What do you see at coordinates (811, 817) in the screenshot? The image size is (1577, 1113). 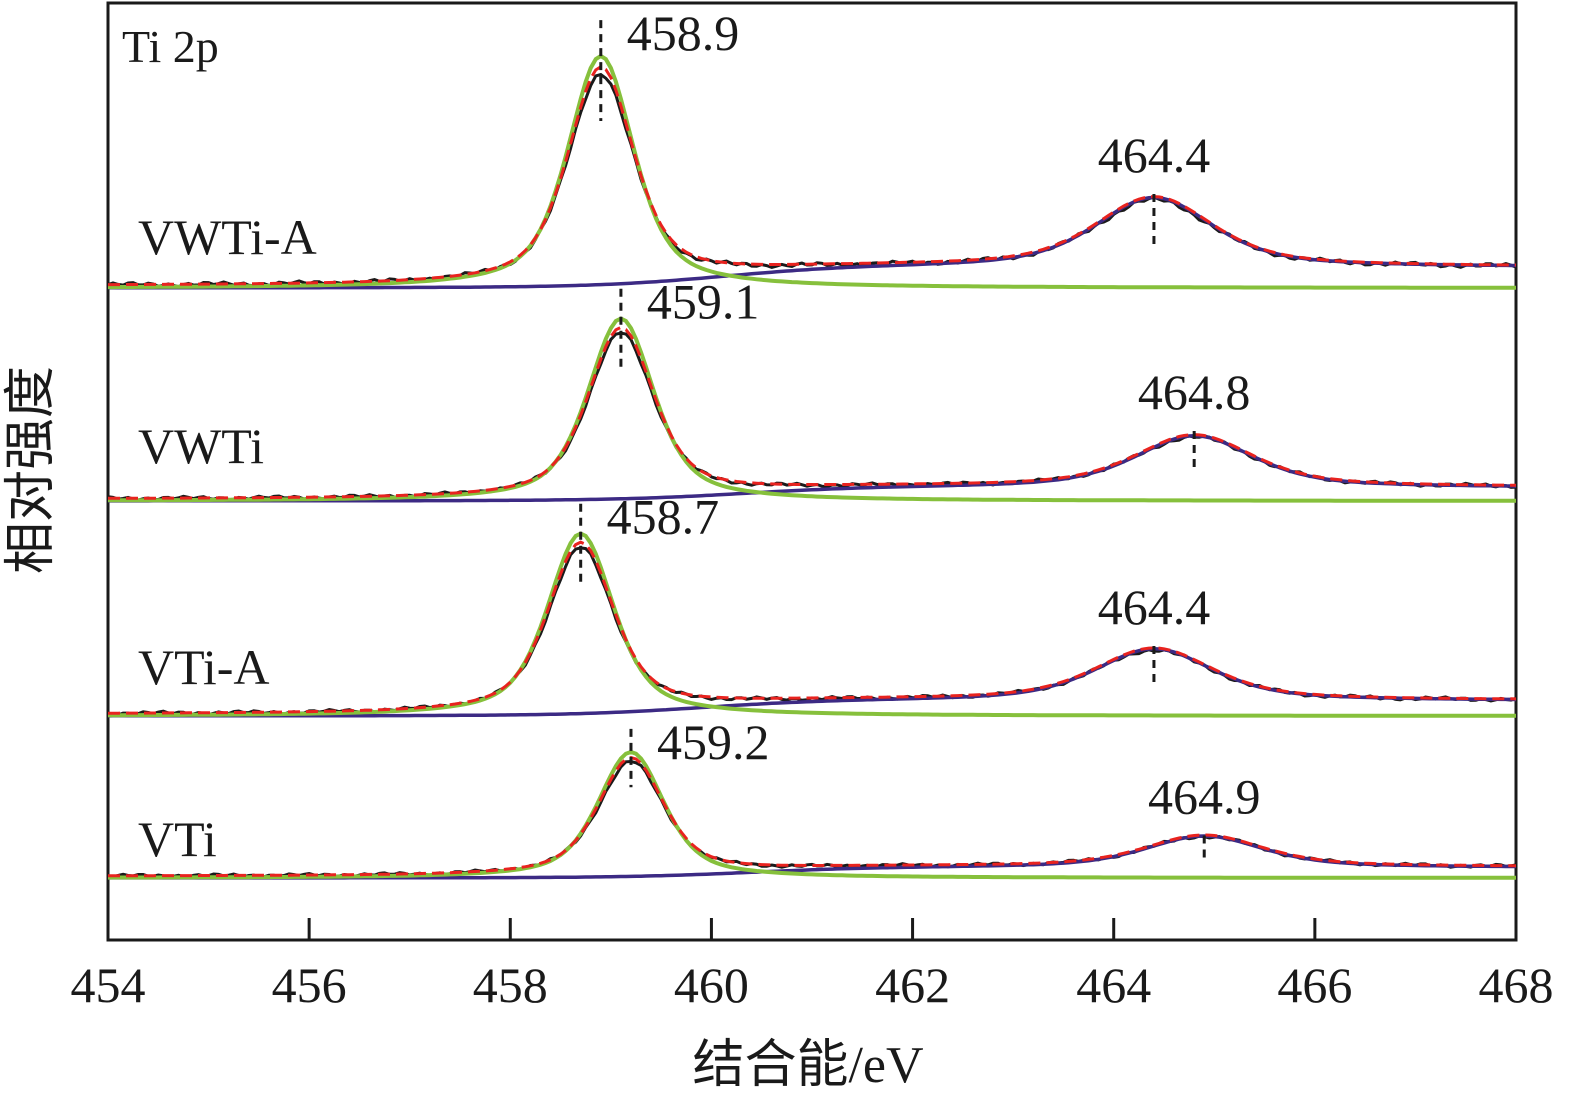 I see `fit-envelope-curve-vti` at bounding box center [811, 817].